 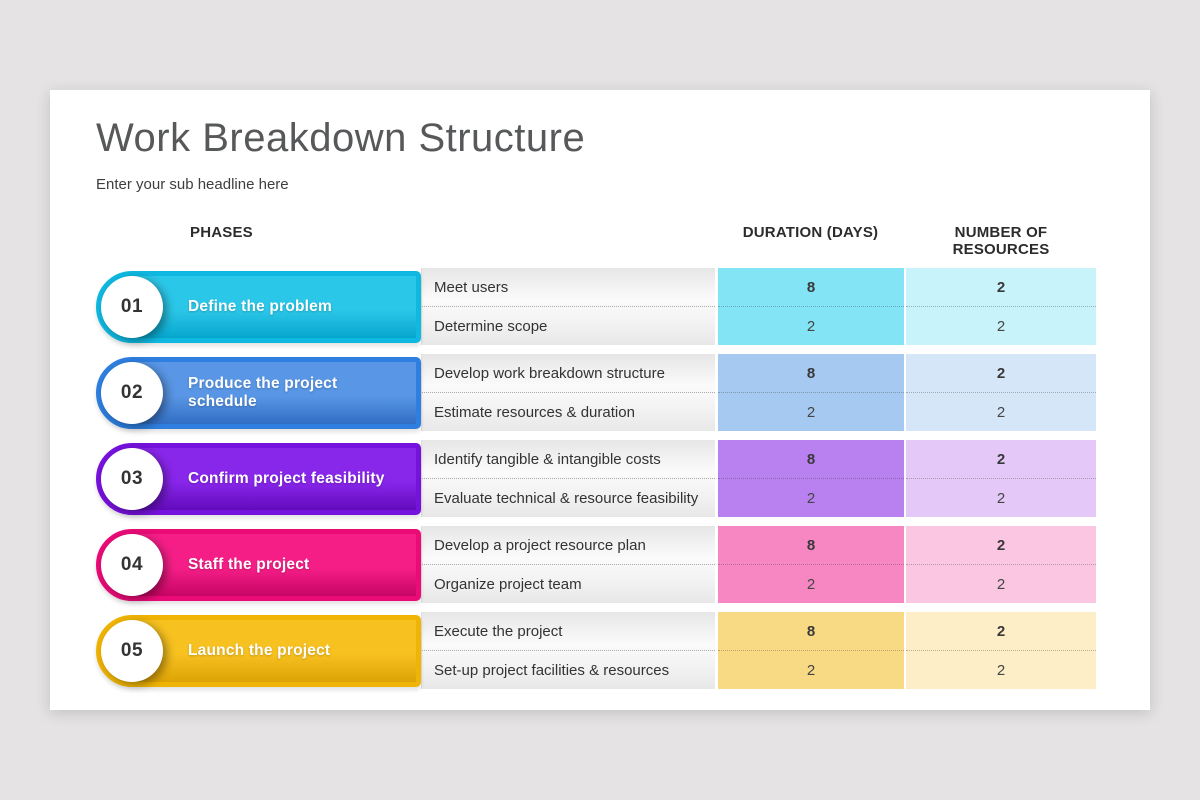 I want to click on phase-number-circle: 01, so click(x=132, y=306).